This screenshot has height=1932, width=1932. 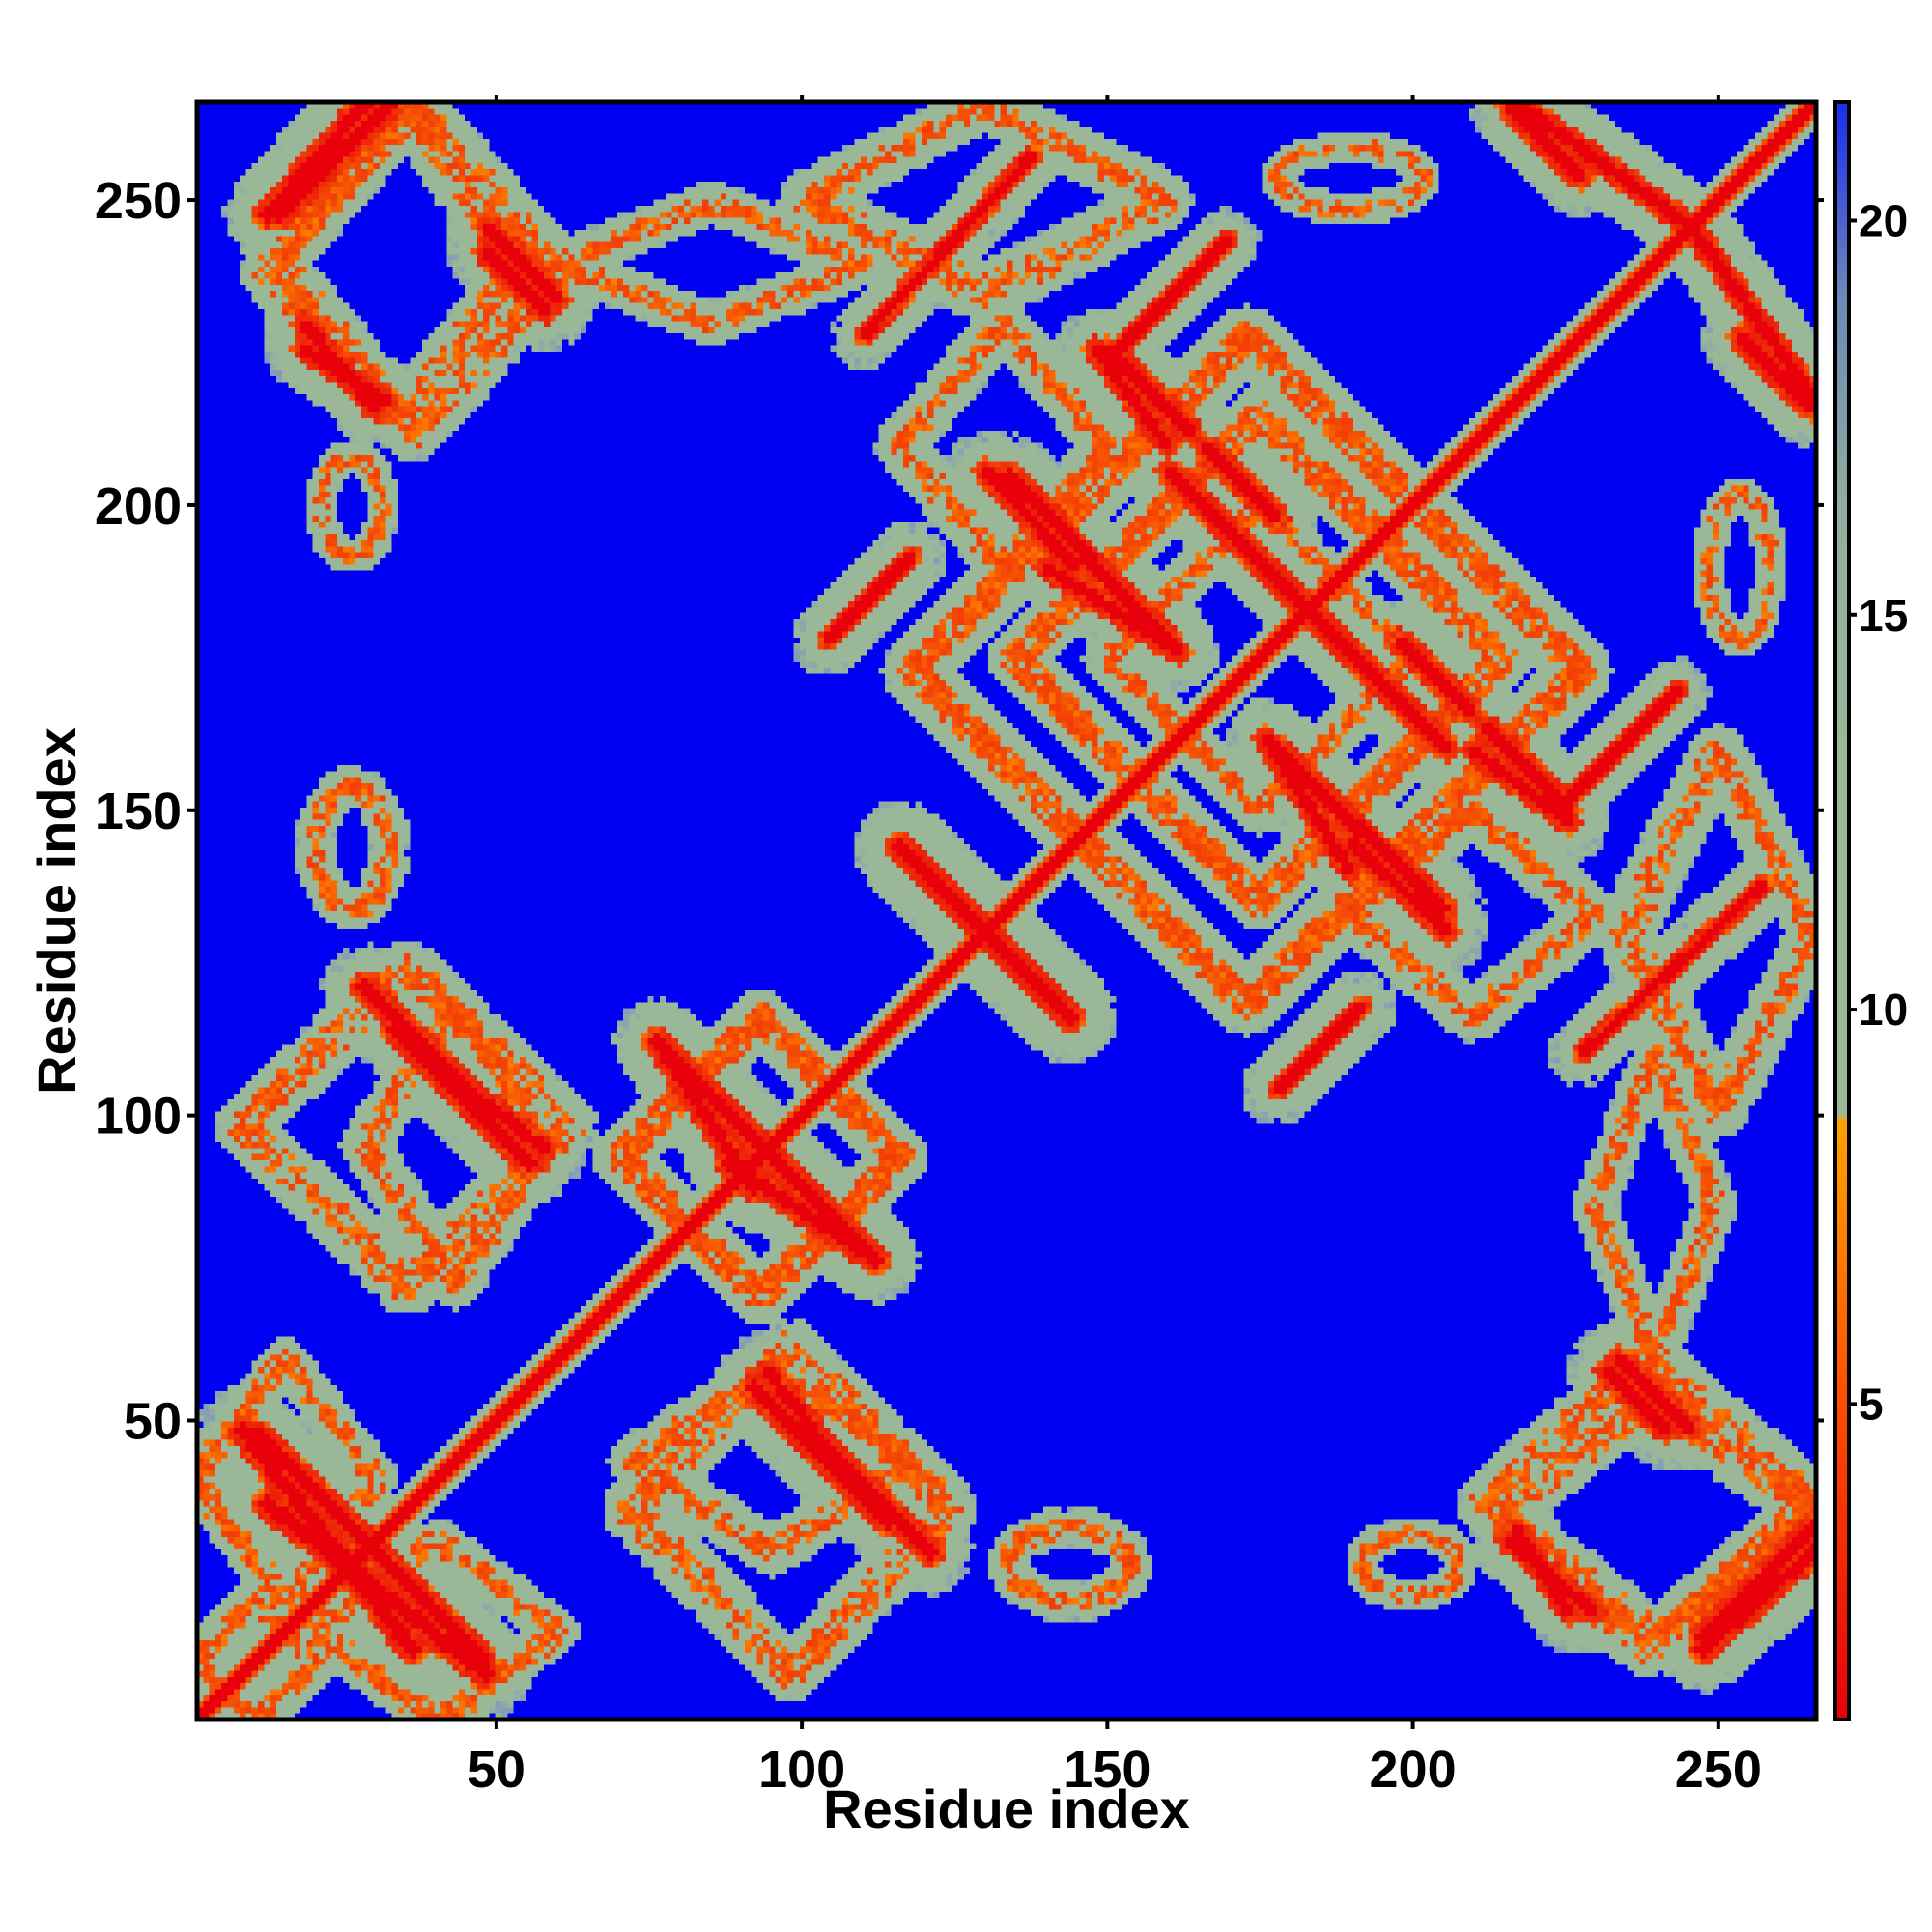 I want to click on colorbar-scale, so click(x=1842, y=910).